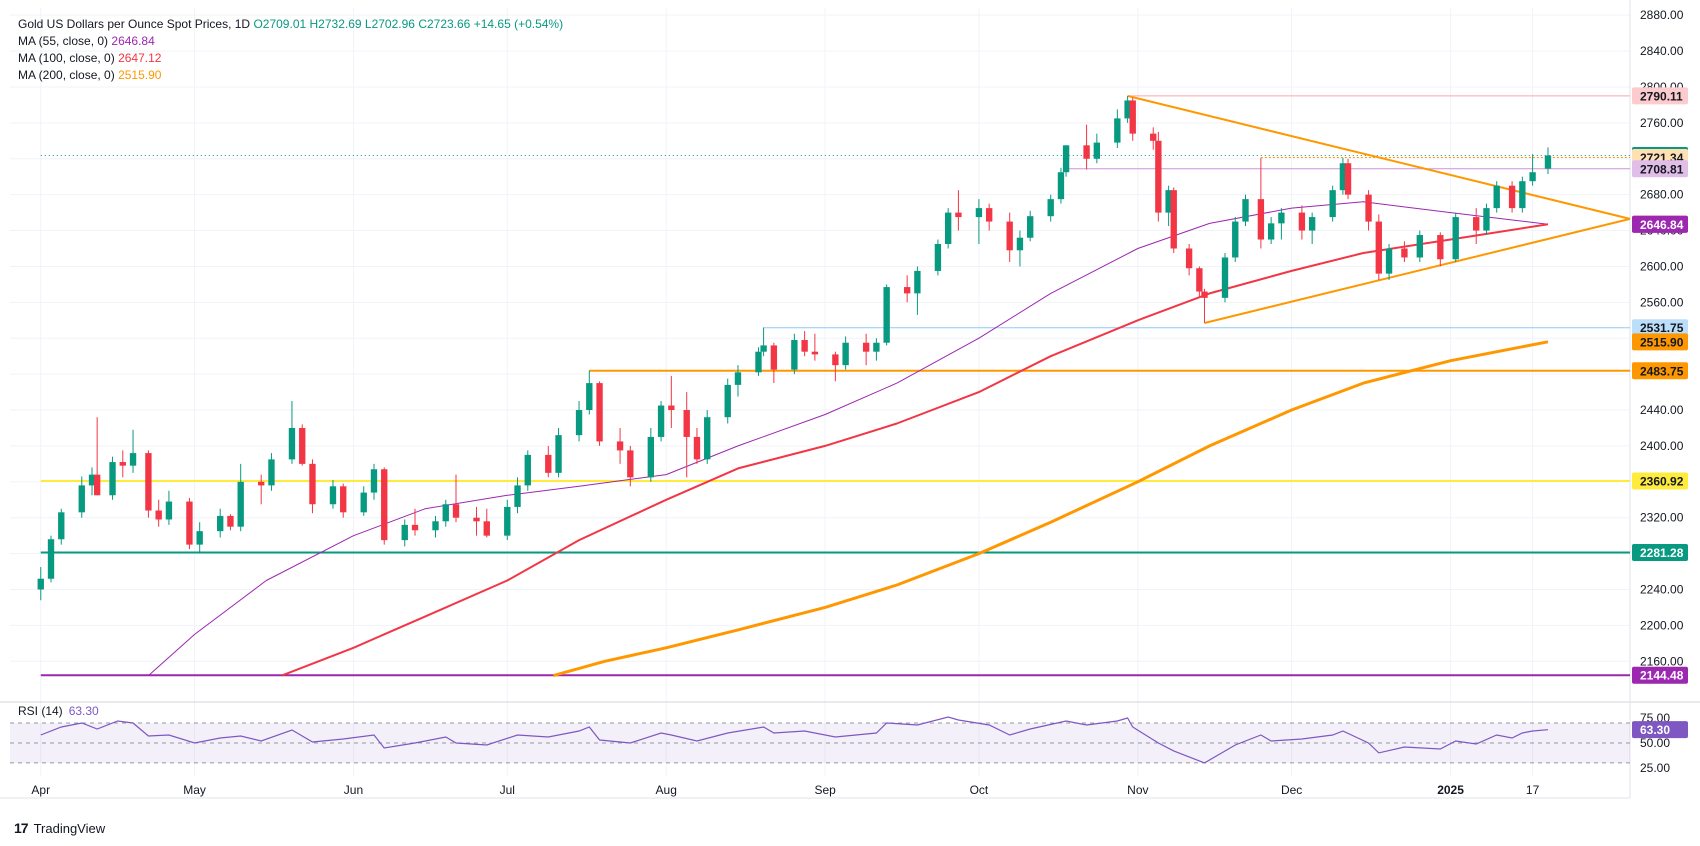 The height and width of the screenshot is (846, 1700). I want to click on price-tick-label: 2160.00, so click(1662, 661).